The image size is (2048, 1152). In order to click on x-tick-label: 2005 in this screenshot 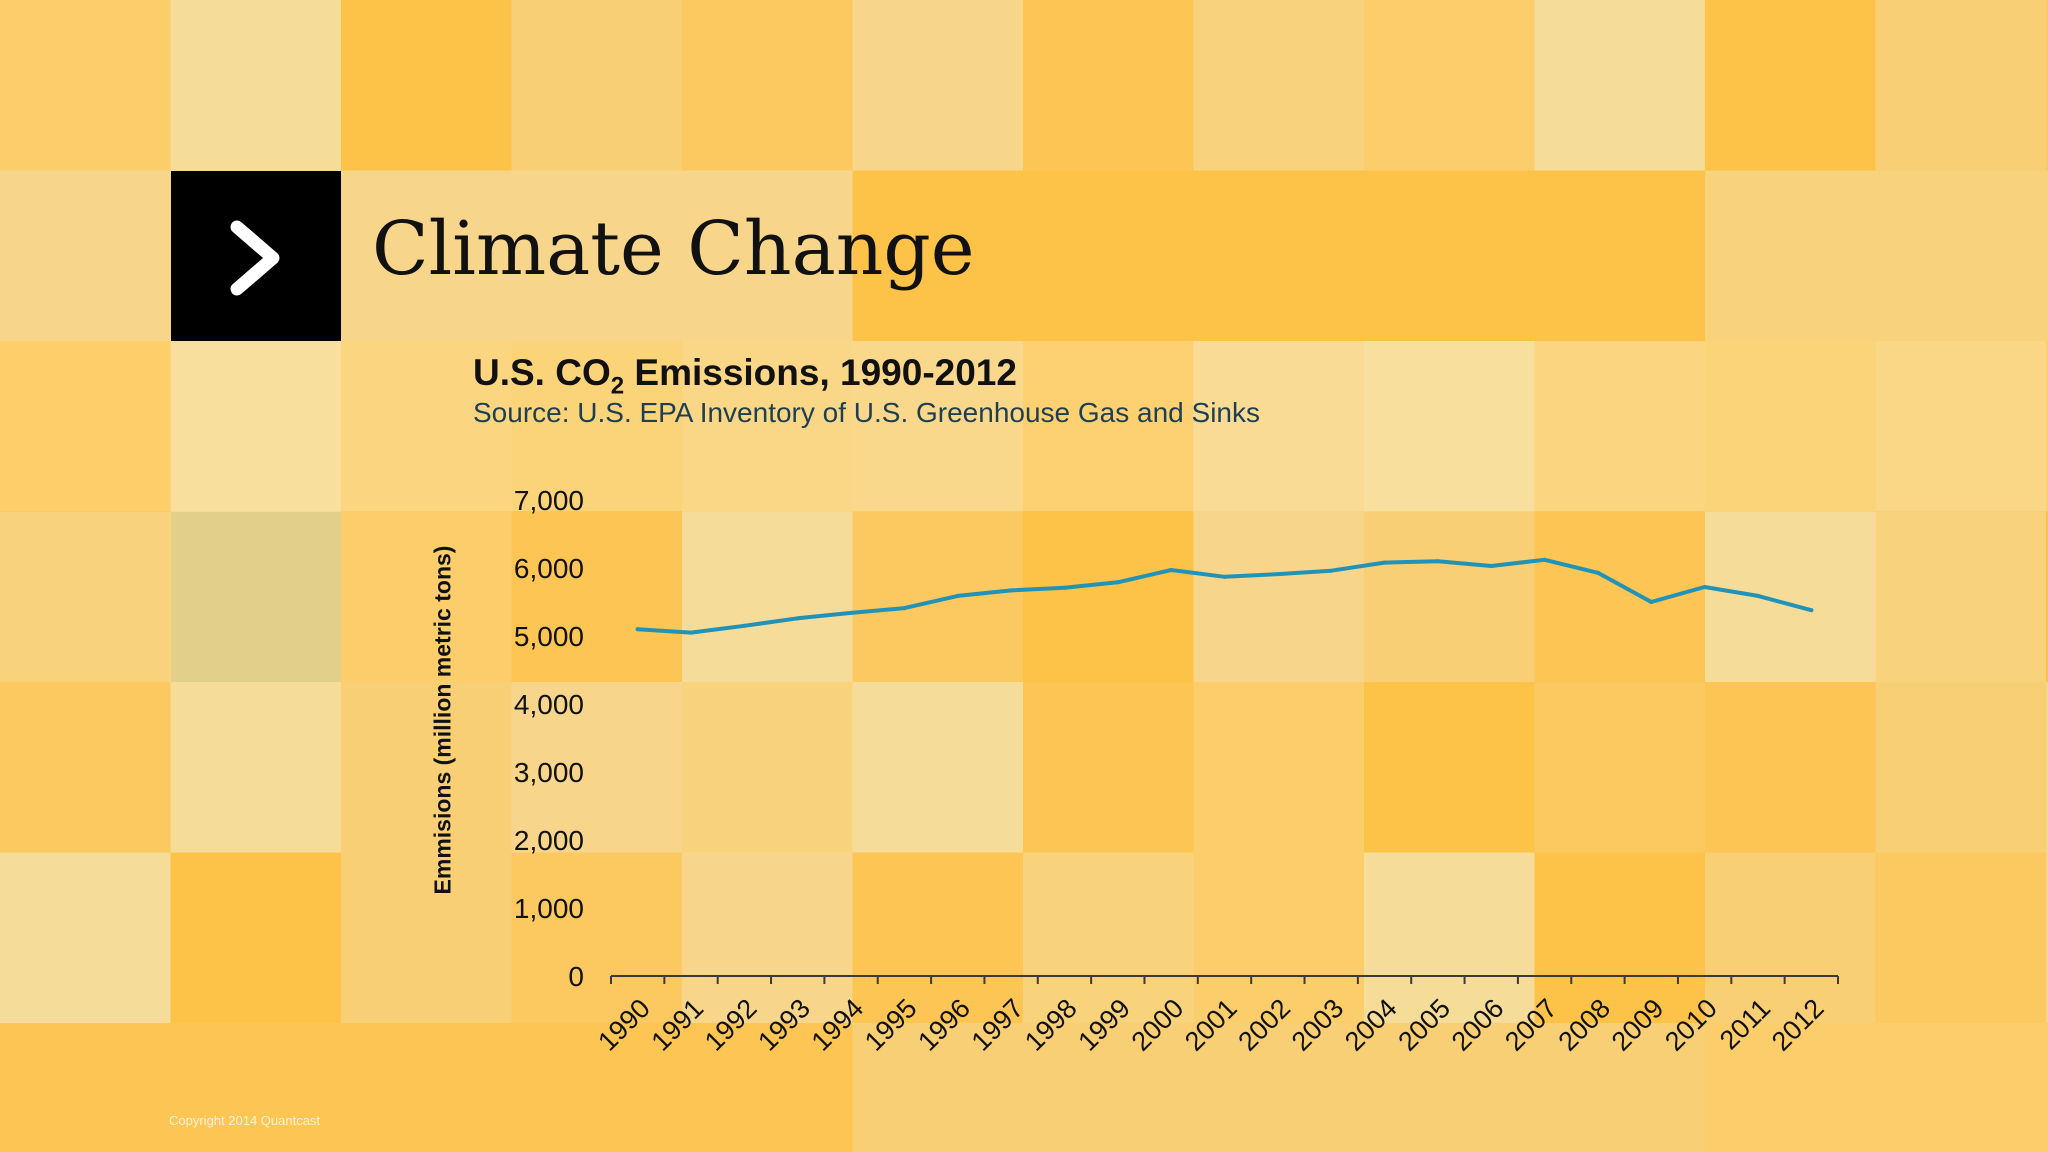, I will do `click(1424, 1025)`.